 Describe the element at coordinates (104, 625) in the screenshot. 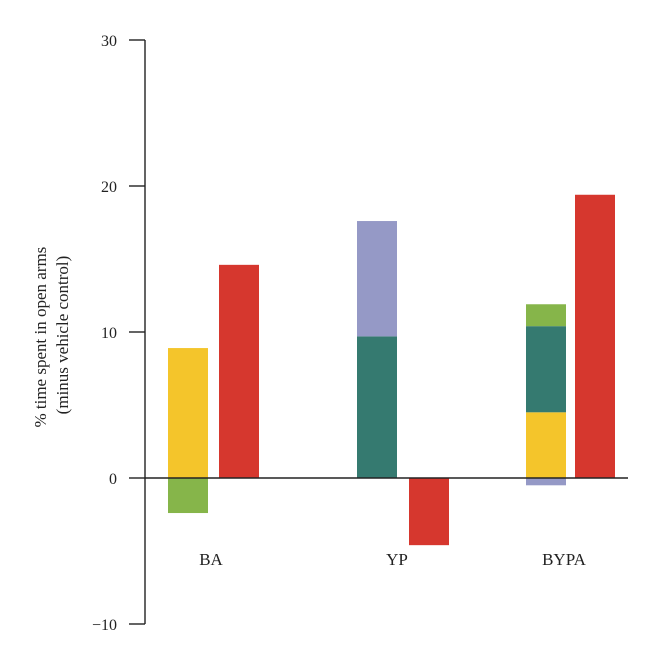

I see `y-tick-label: −10` at that location.